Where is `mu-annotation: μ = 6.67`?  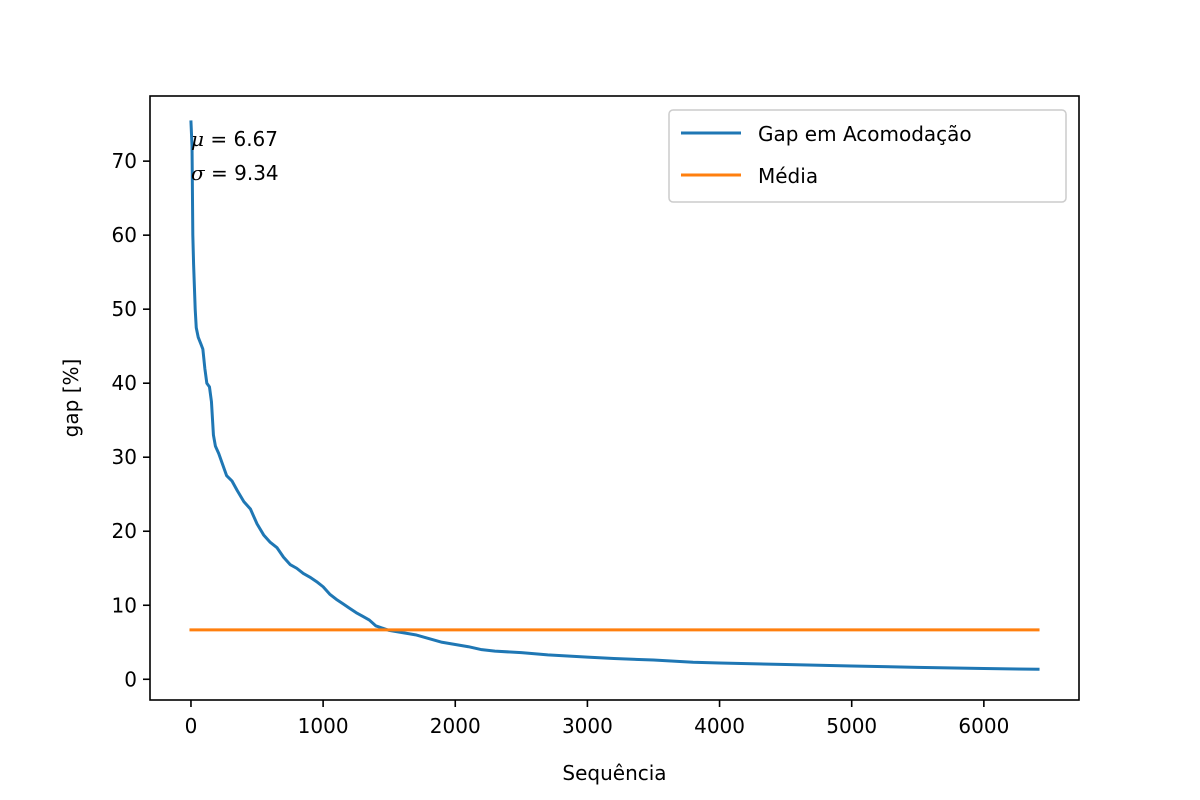 mu-annotation: μ = 6.67 is located at coordinates (234, 139).